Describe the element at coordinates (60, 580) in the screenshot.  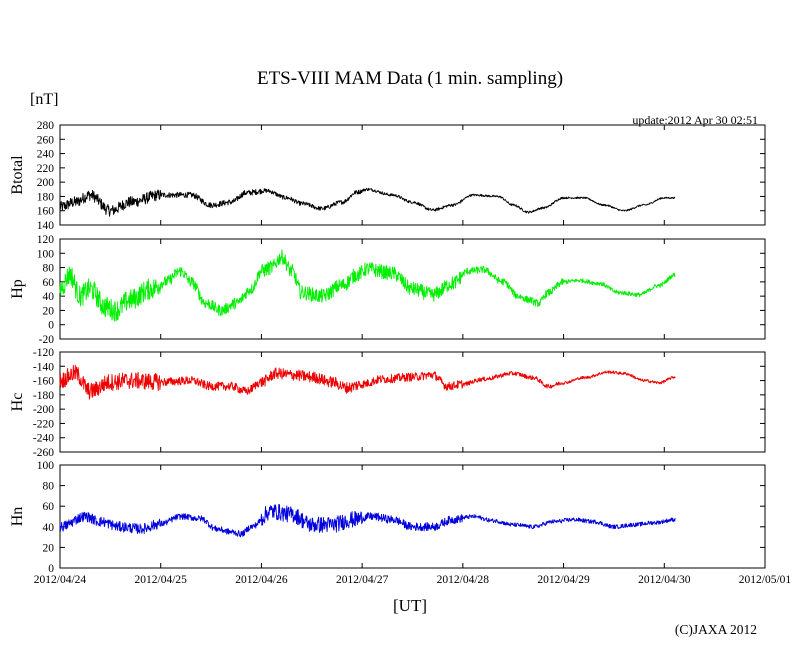
I see `x-tick-label: 2012/04/24` at that location.